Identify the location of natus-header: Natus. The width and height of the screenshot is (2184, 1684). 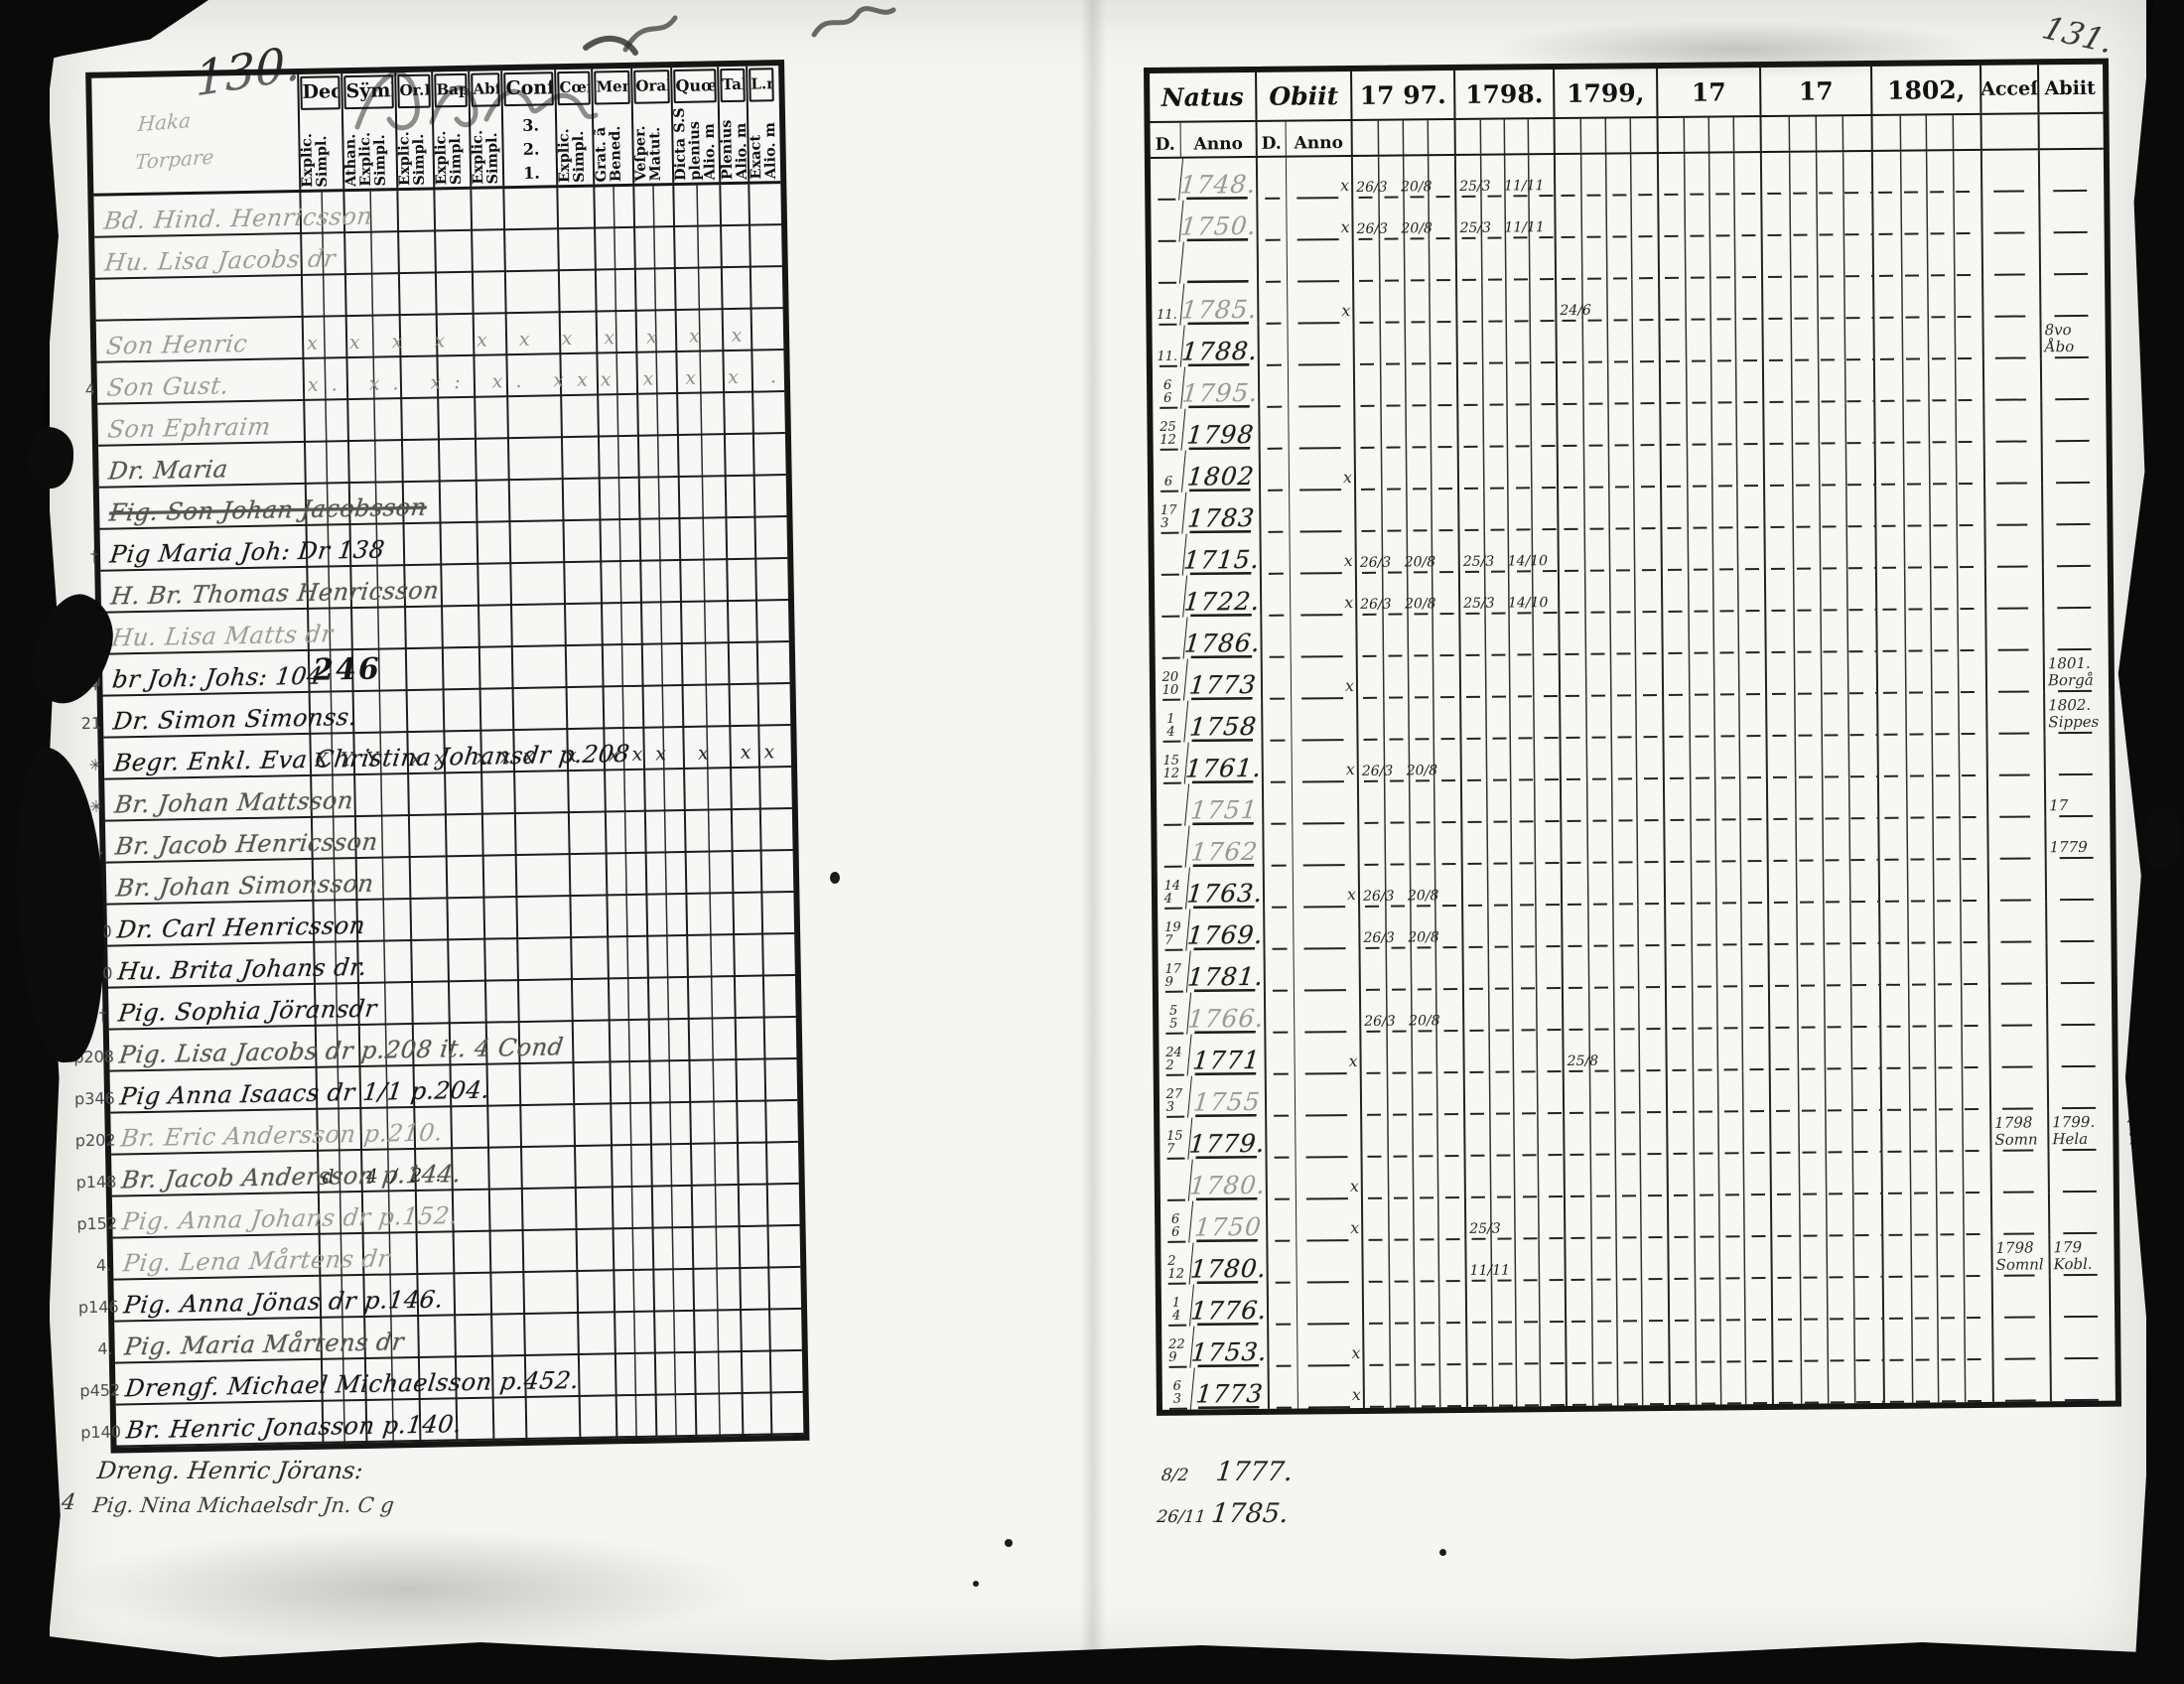
(1202, 96).